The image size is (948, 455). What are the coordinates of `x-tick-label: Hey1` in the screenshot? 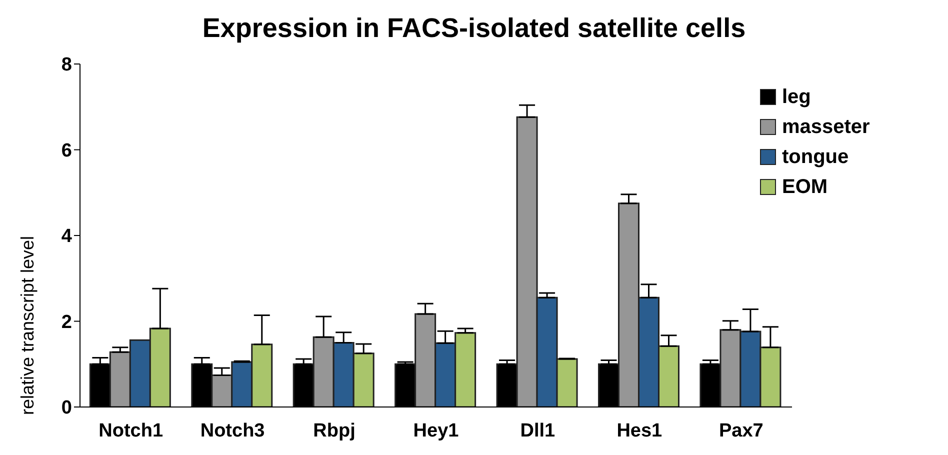 It's located at (436, 431).